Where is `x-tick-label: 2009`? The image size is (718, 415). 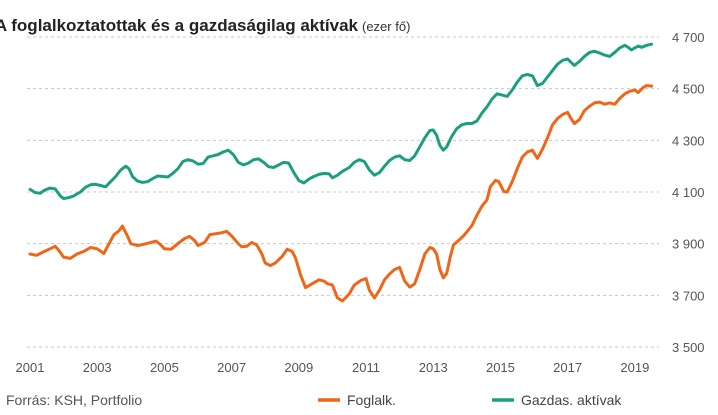
x-tick-label: 2009 is located at coordinates (298, 367).